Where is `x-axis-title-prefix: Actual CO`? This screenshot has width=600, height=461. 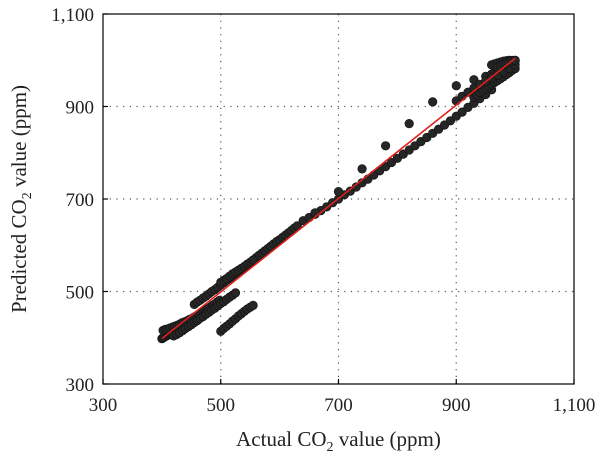 x-axis-title-prefix: Actual CO is located at coordinates (281, 439).